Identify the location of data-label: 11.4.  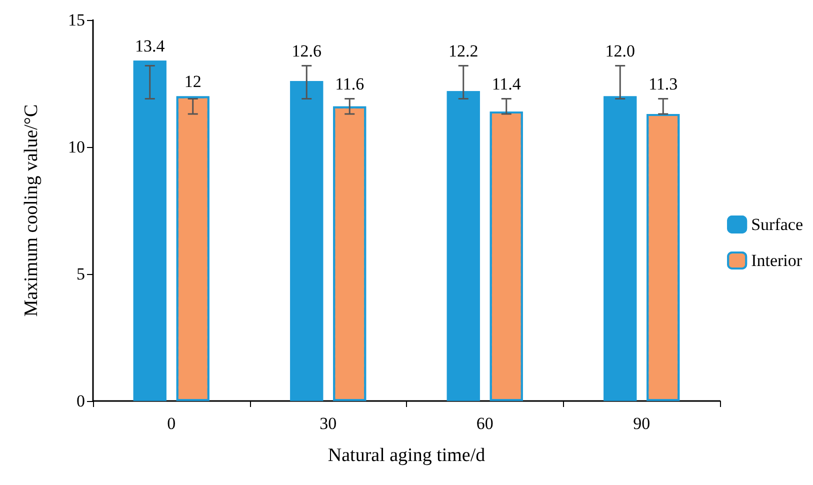
(507, 84).